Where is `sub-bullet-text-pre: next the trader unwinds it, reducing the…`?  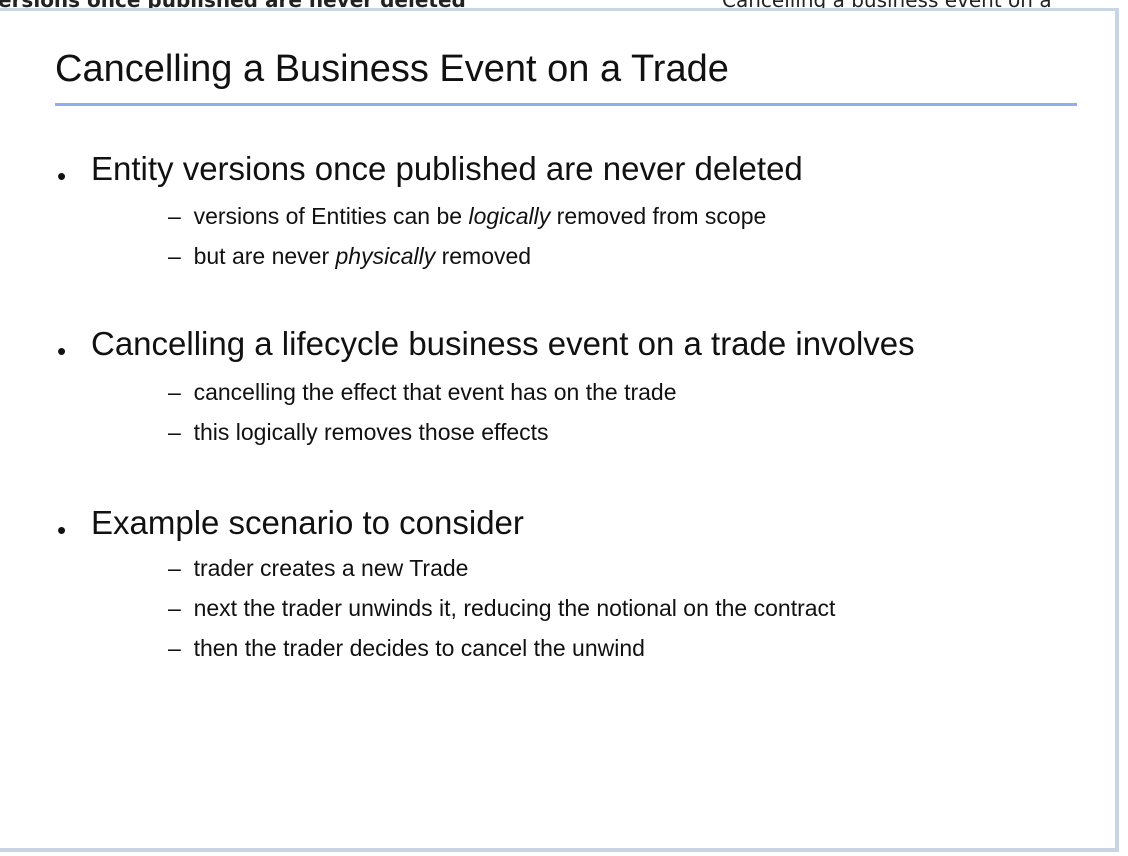 sub-bullet-text-pre: next the trader unwinds it, reducing the… is located at coordinates (514, 608).